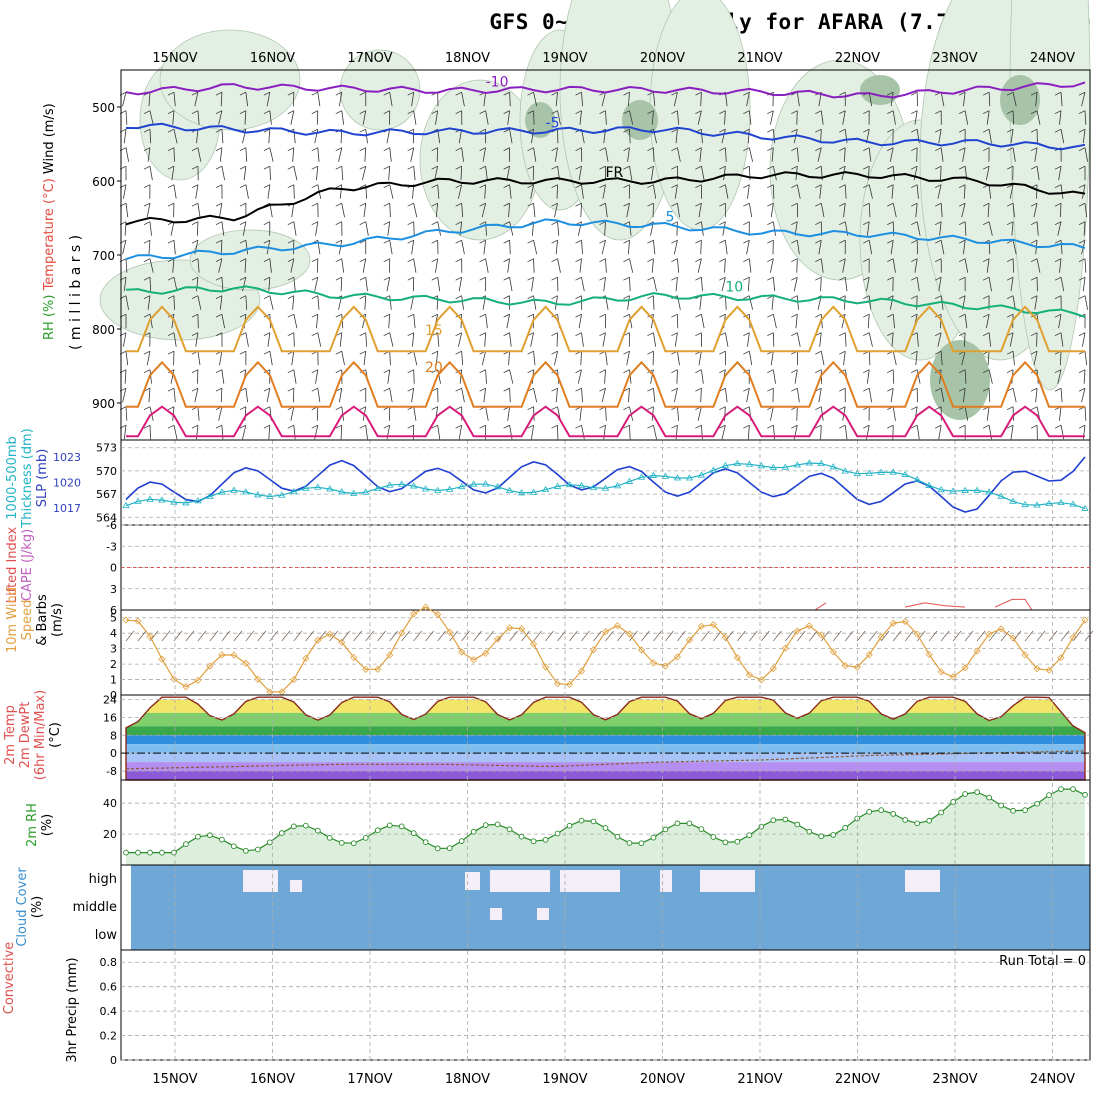 The height and width of the screenshot is (1100, 1100). Describe the element at coordinates (230, 80) in the screenshot. I see `rh-shading` at that location.